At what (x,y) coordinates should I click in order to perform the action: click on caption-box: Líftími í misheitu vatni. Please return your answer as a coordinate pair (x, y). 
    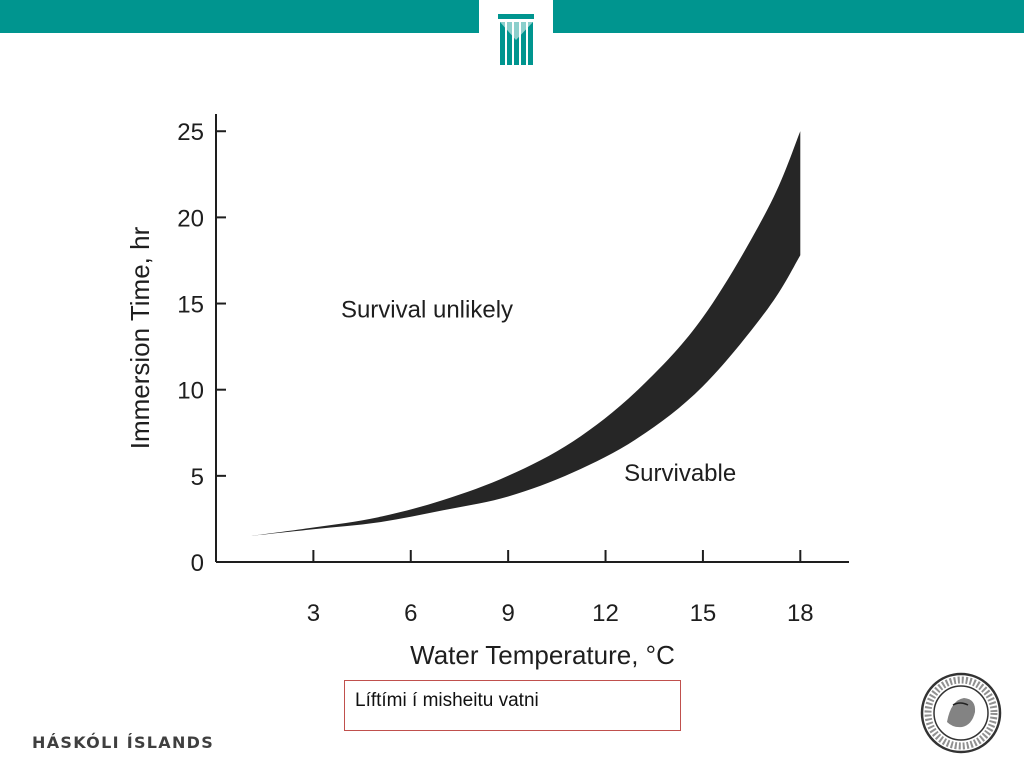
    Looking at the image, I should click on (512, 705).